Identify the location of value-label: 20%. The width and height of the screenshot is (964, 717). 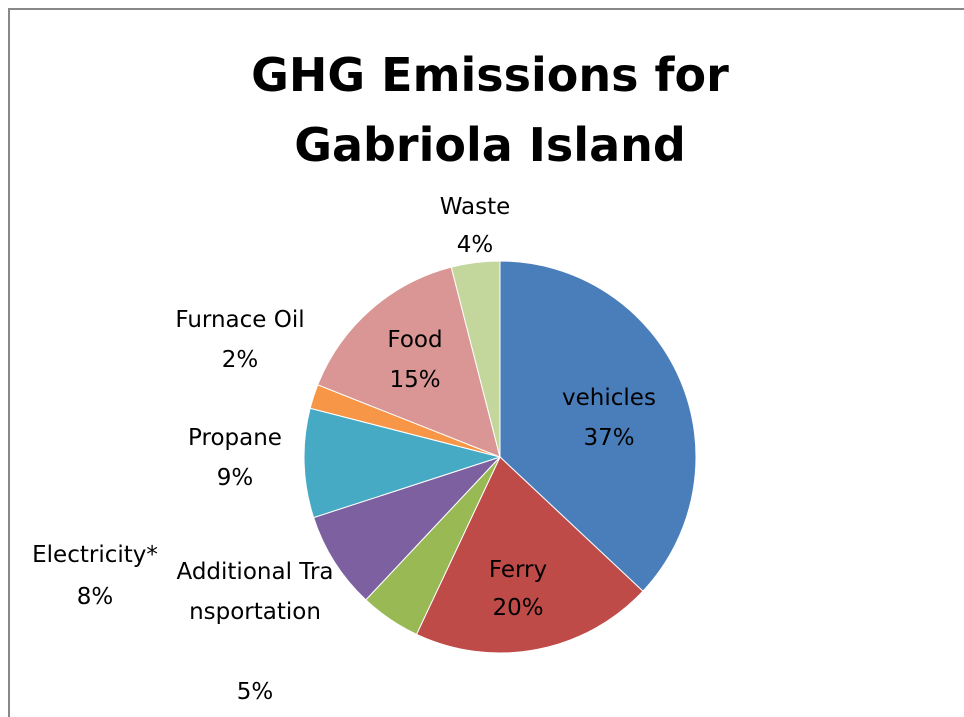
(518, 608).